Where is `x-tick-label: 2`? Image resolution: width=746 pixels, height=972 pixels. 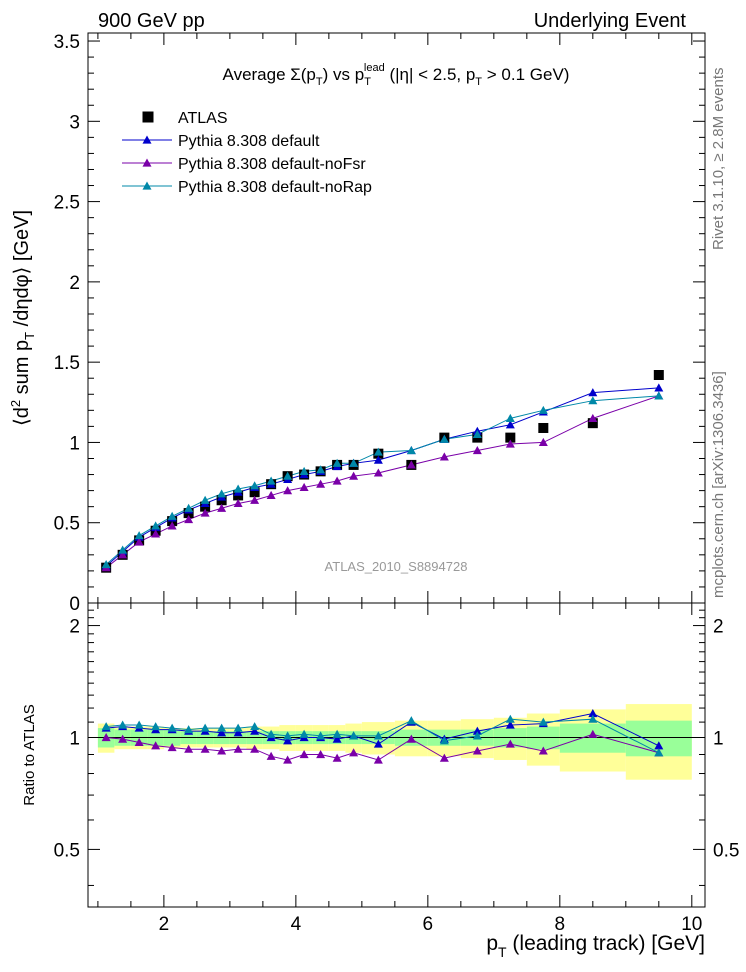 x-tick-label: 2 is located at coordinates (164, 924).